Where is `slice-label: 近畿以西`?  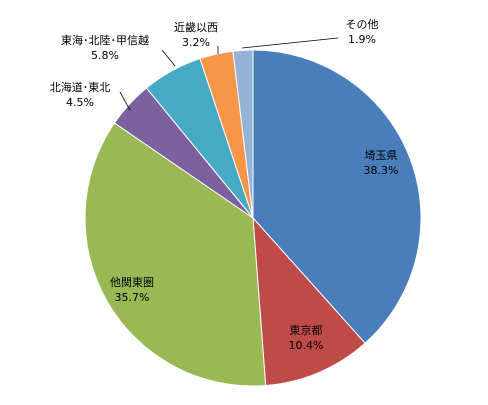 slice-label: 近畿以西 is located at coordinates (196, 27).